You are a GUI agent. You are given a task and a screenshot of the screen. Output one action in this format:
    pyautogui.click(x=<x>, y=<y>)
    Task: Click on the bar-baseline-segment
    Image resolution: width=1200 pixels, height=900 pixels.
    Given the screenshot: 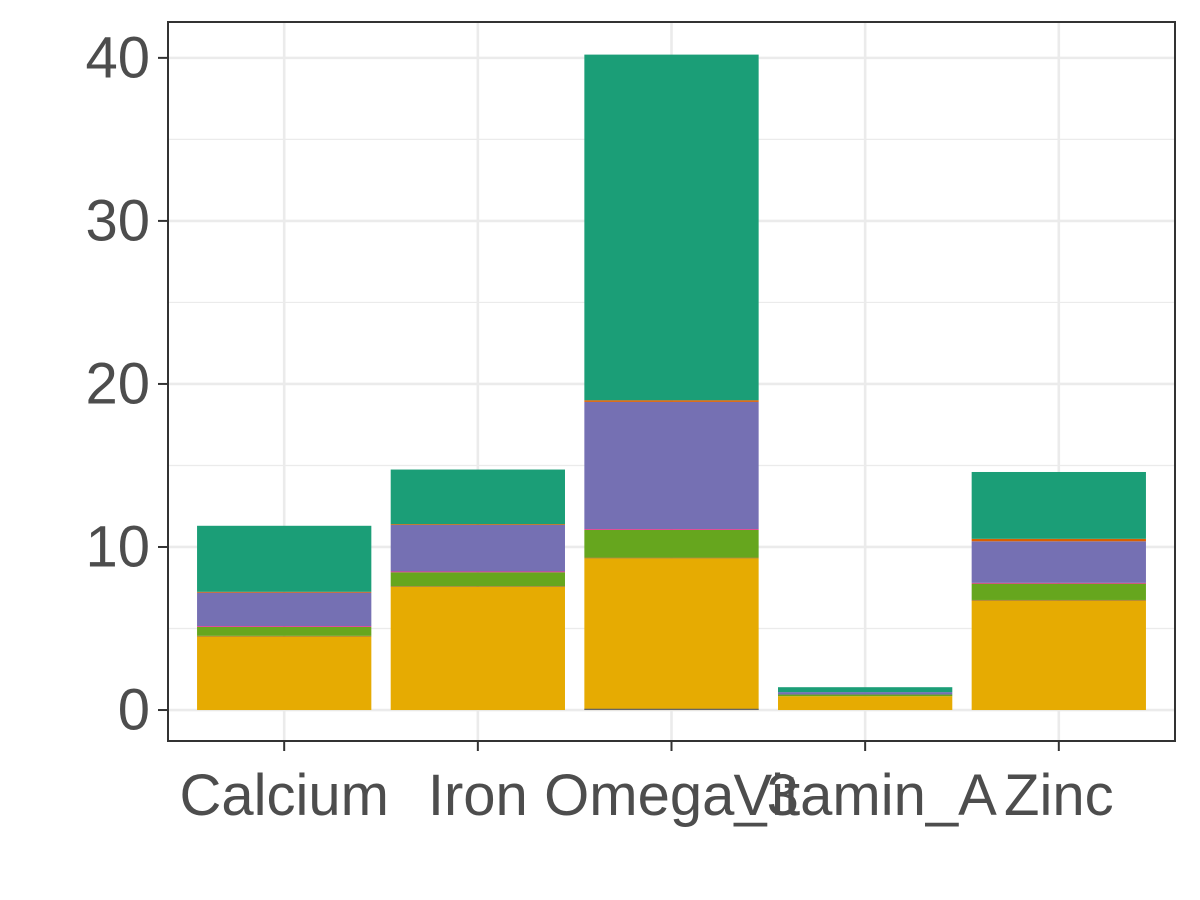 What is the action you would take?
    pyautogui.click(x=671, y=709)
    